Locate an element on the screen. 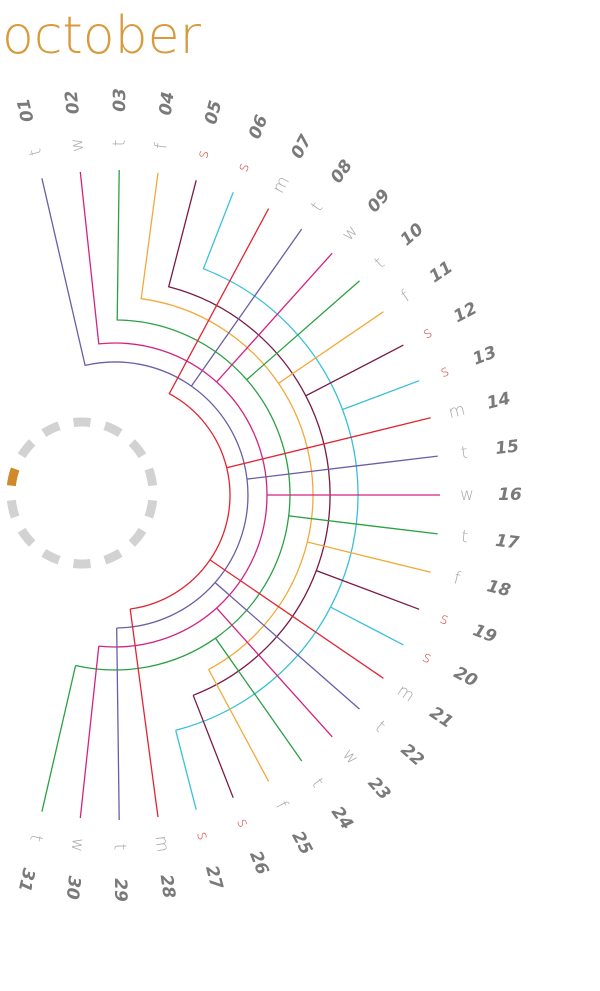 Image resolution: width=600 pixels, height=991 pixels. day-number: 17 is located at coordinates (507, 542).